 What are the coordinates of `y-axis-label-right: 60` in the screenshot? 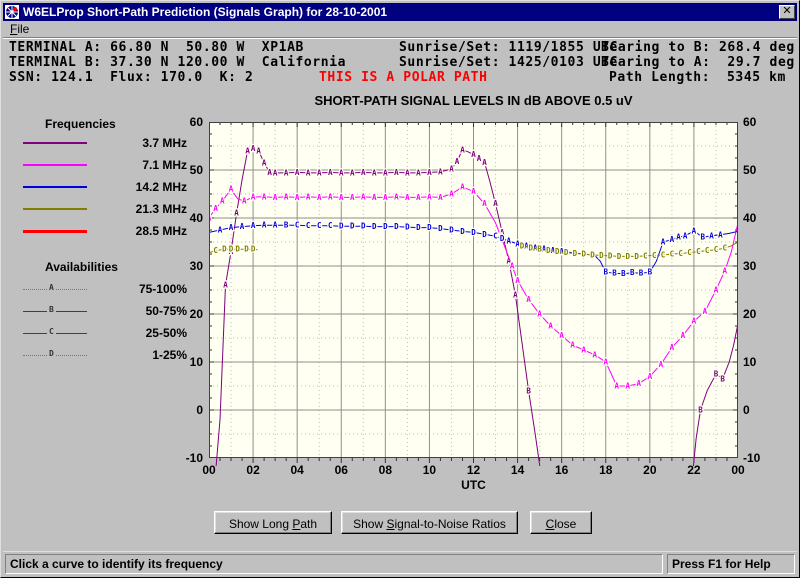 It's located at (750, 122).